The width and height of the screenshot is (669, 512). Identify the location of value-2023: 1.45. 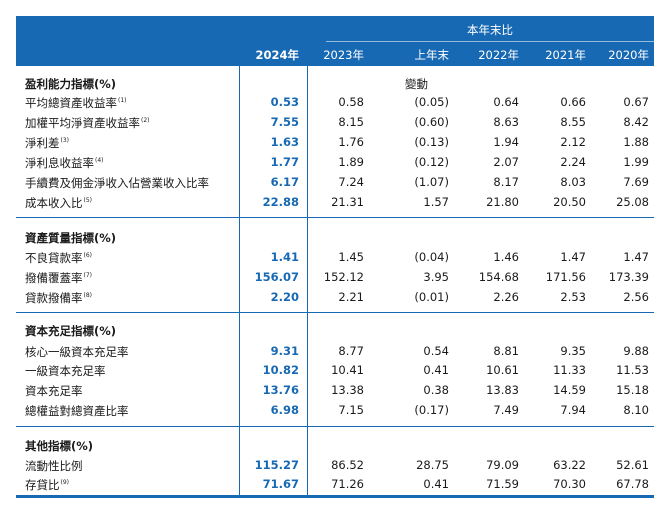
(351, 257).